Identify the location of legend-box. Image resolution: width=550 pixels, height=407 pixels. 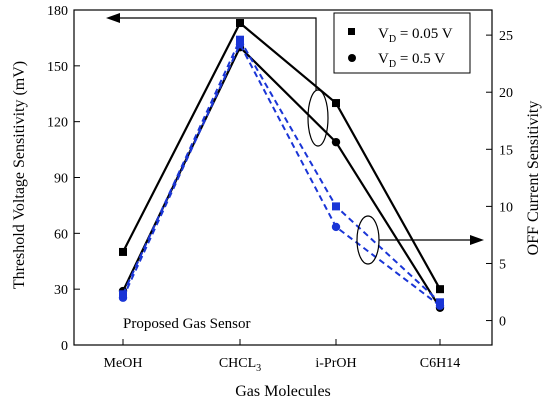
(402, 43).